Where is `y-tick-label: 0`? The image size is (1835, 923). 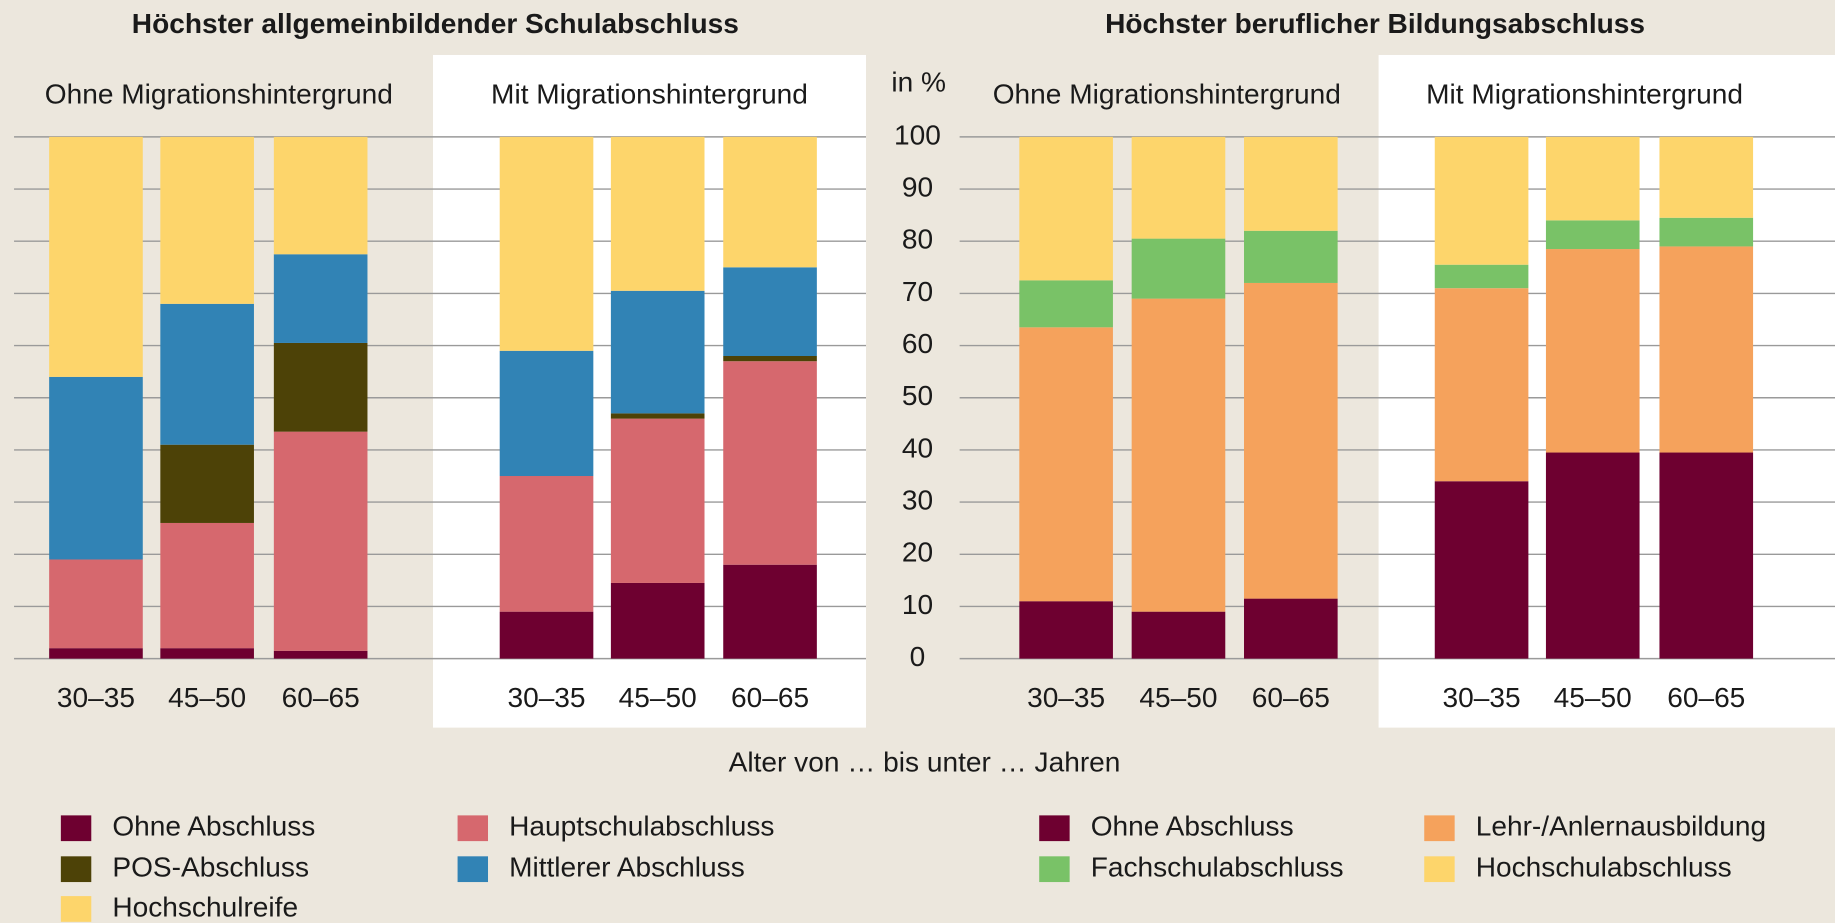
y-tick-label: 0 is located at coordinates (918, 656).